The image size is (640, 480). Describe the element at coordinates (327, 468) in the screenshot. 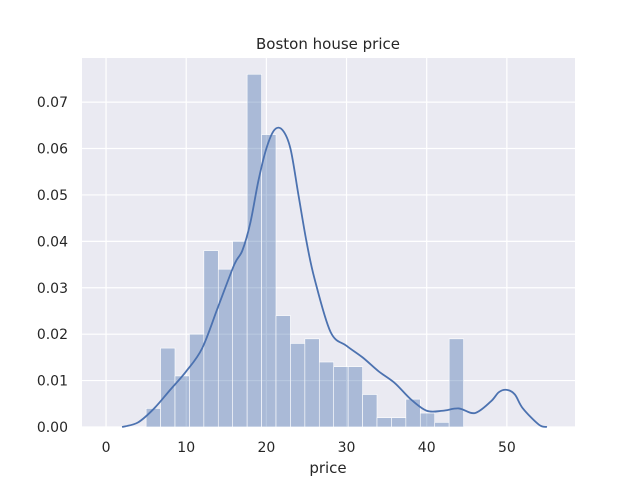

I see `x-axis-label: price` at that location.